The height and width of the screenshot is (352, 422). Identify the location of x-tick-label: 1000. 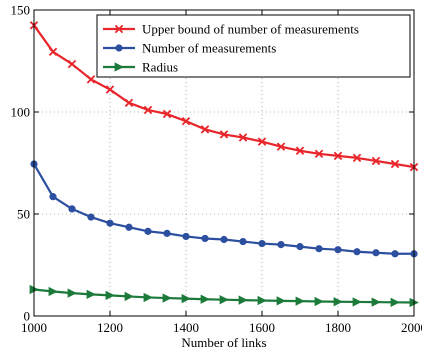
(34, 327).